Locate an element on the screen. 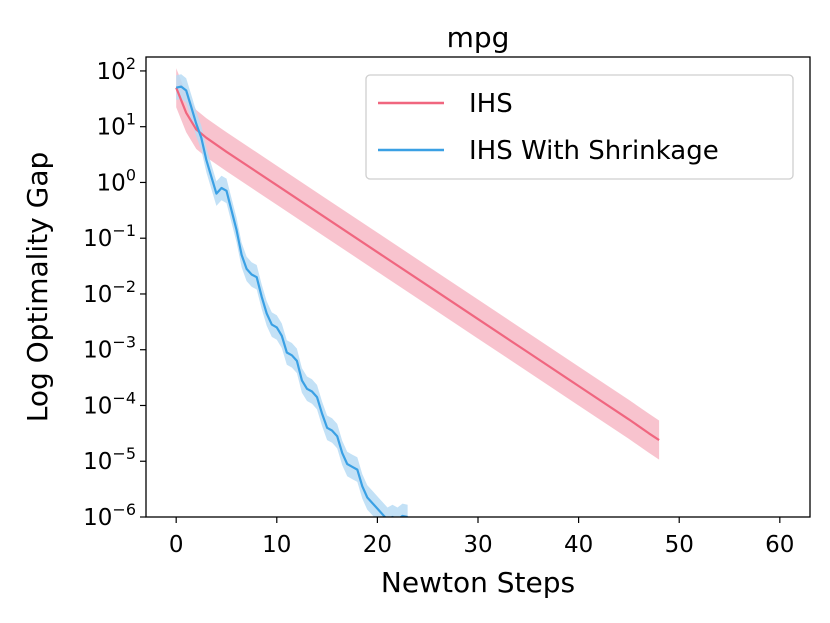 This screenshot has width=830, height=623. y-axis-label: Log Optimality Gap is located at coordinates (37, 287).